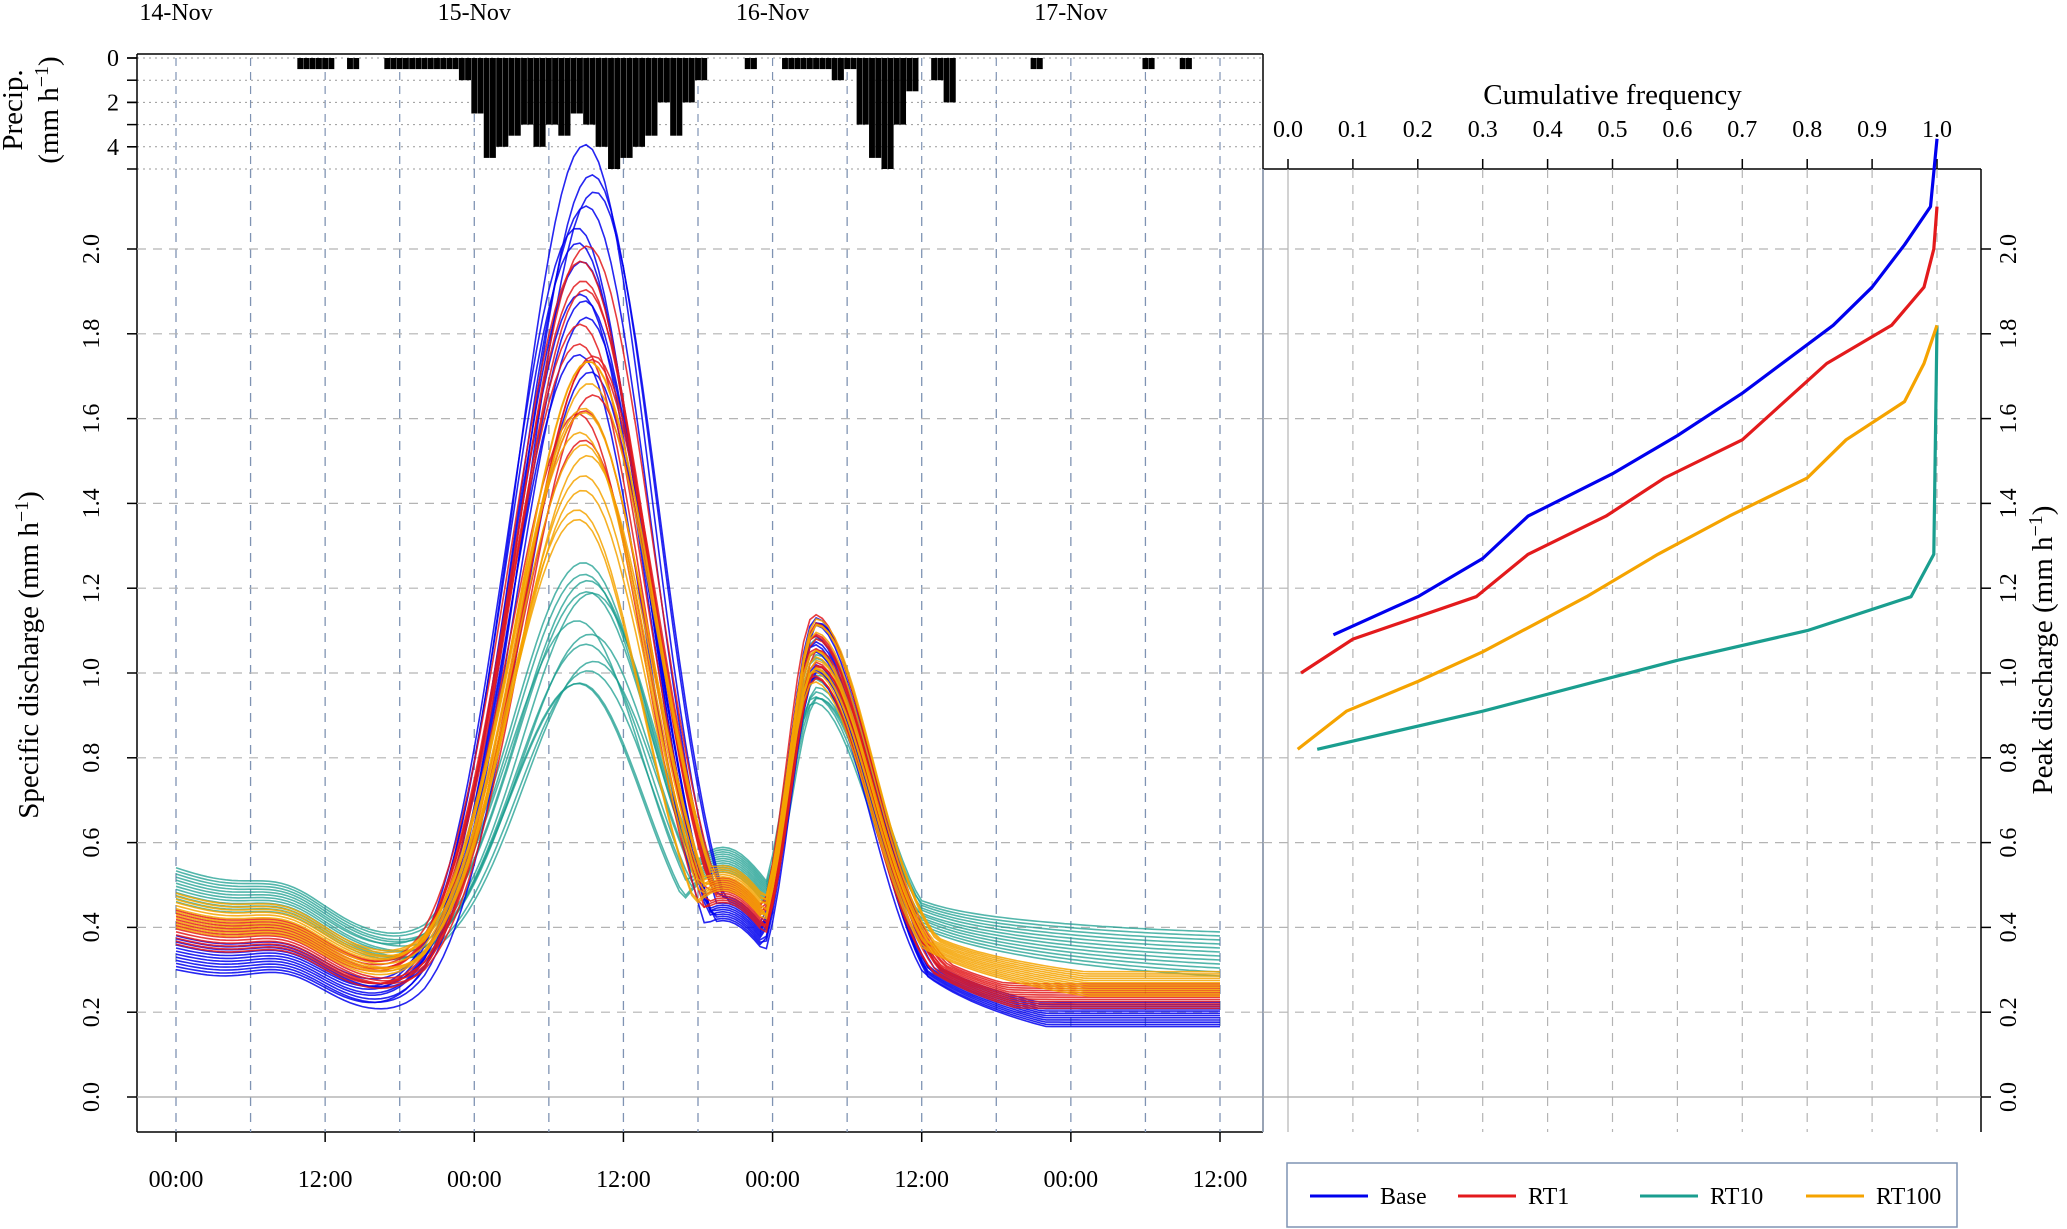 Image resolution: width=2067 pixels, height=1229 pixels. I want to click on legend-label: RT100, so click(1908, 1197).